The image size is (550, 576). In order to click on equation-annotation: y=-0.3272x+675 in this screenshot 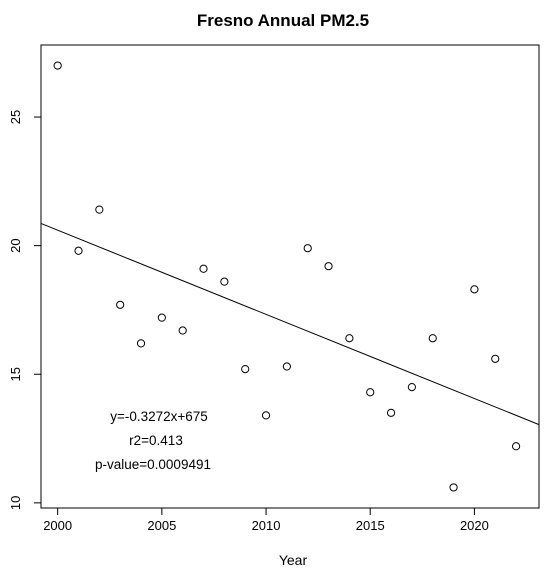, I will do `click(159, 416)`.